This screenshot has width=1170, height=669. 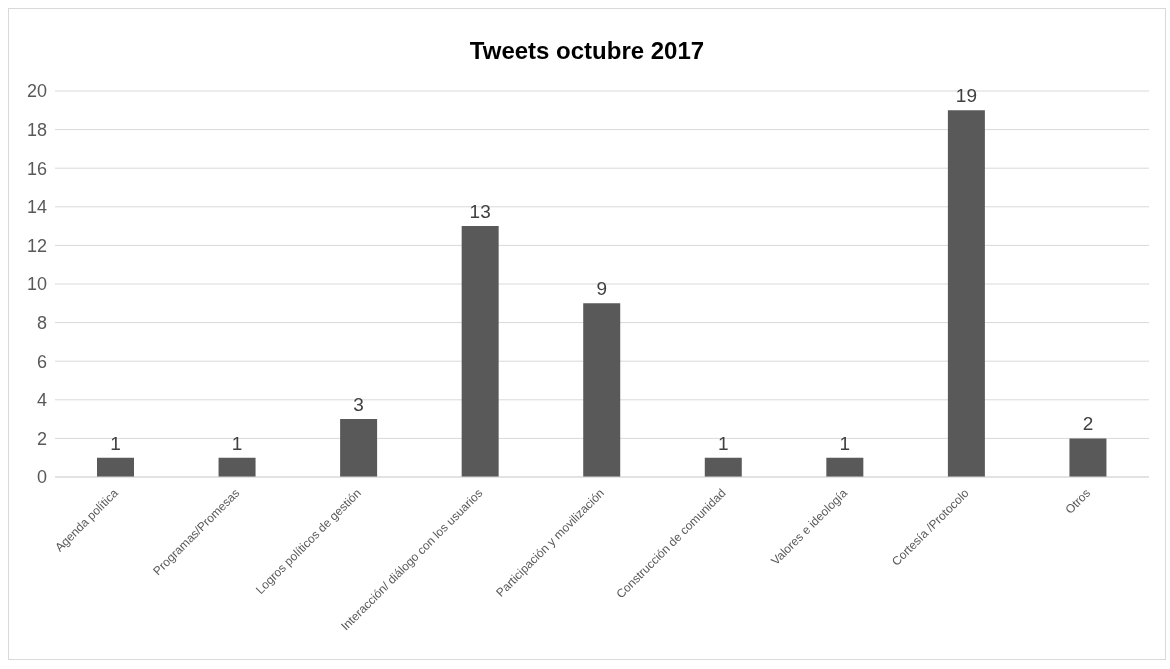 What do you see at coordinates (41, 438) in the screenshot?
I see `y-tick-label: 2` at bounding box center [41, 438].